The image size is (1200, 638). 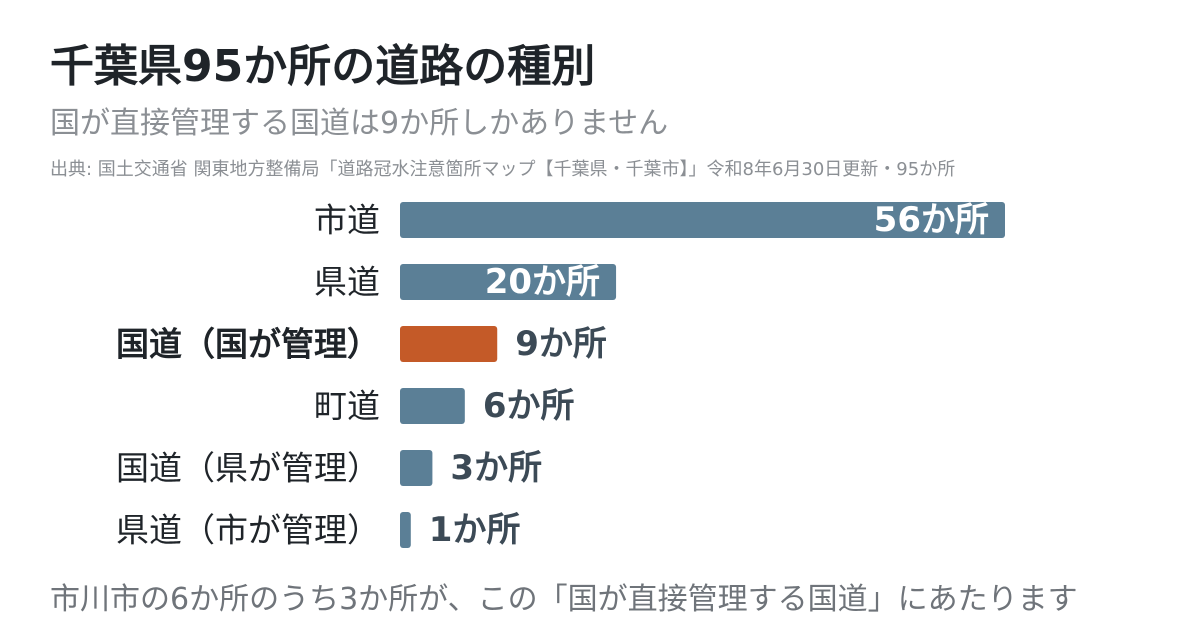 I want to click on value-label: 20か所, so click(x=542, y=282).